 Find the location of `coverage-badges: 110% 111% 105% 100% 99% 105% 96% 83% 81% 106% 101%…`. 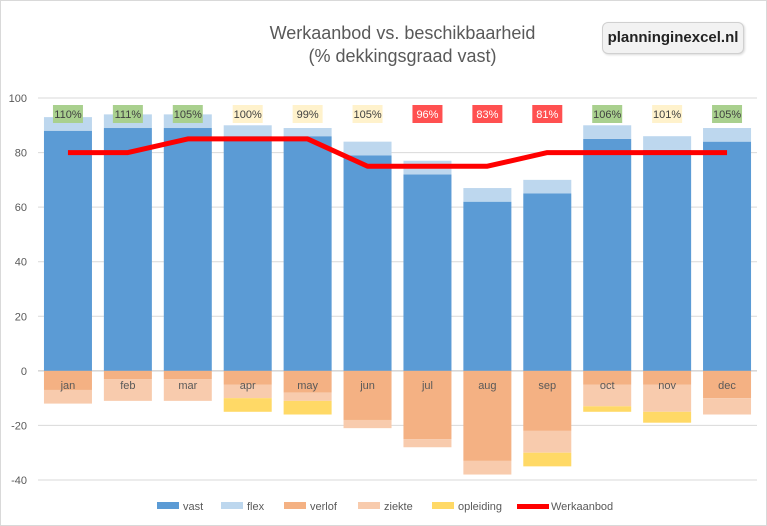

coverage-badges: 110% 111% 105% 100% 99% 105% 96% 83% 81% 106% 101%… is located at coordinates (397, 114).